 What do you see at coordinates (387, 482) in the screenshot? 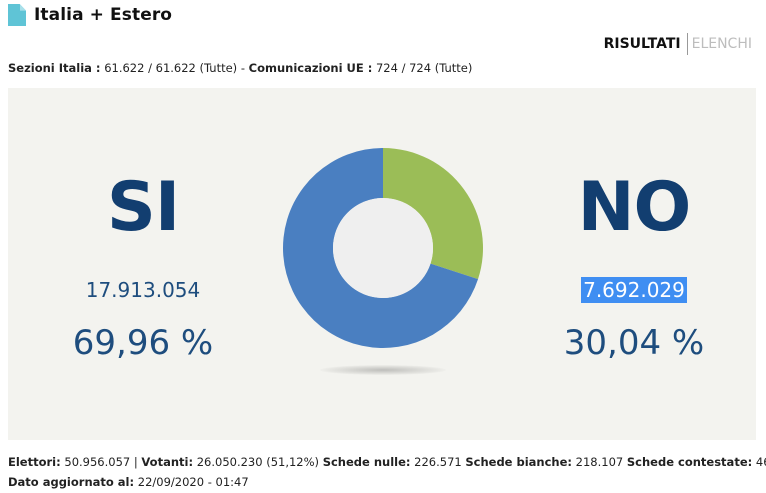
I see `footer-line-2: Dato aggiornato al: 22/09/2020 - 01:47` at bounding box center [387, 482].